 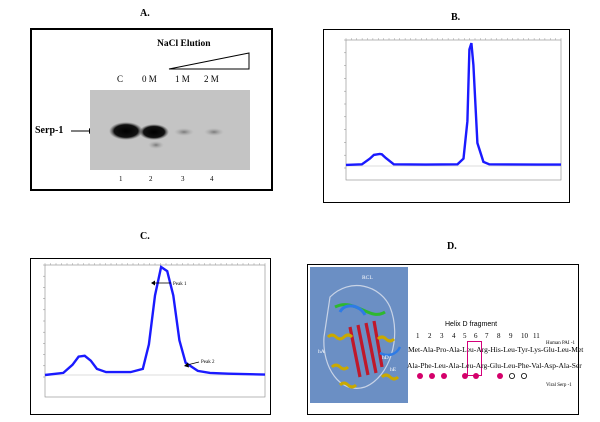 I want to click on lane-label-c: C, so click(x=120, y=79).